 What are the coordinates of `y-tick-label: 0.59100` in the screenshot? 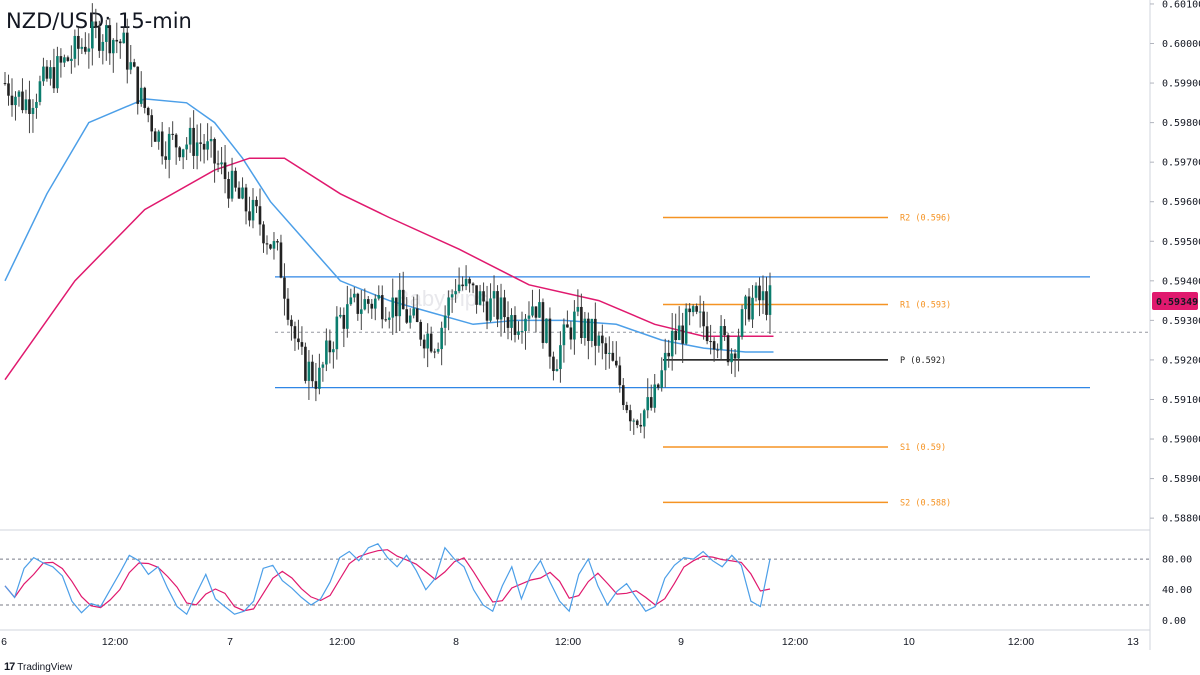 It's located at (1181, 400).